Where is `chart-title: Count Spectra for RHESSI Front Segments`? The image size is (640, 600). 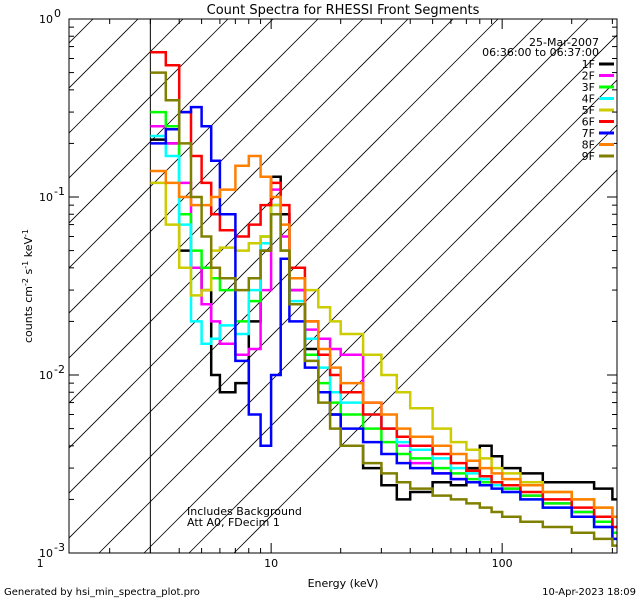
chart-title: Count Spectra for RHESSI Front Segments is located at coordinates (343, 10).